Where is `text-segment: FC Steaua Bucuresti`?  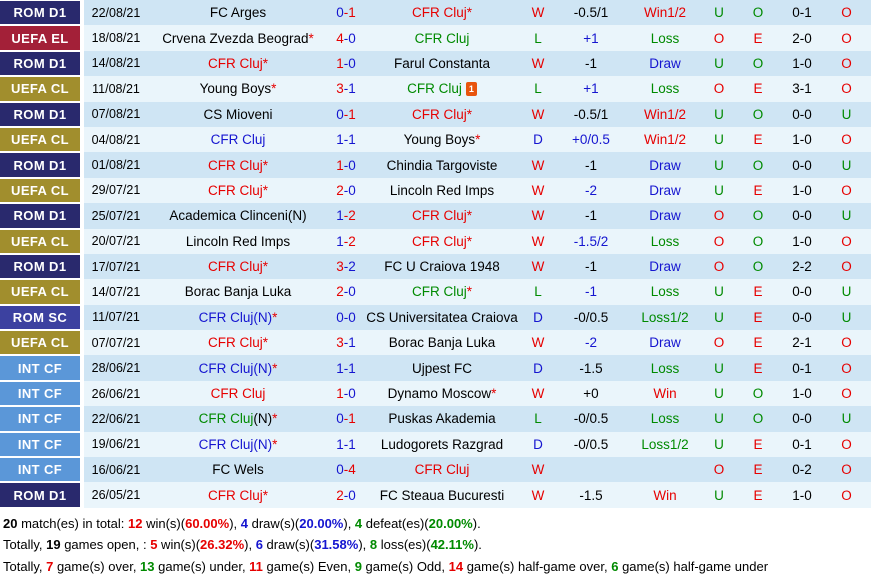
text-segment: FC Steaua Bucuresti is located at coordinates (442, 495).